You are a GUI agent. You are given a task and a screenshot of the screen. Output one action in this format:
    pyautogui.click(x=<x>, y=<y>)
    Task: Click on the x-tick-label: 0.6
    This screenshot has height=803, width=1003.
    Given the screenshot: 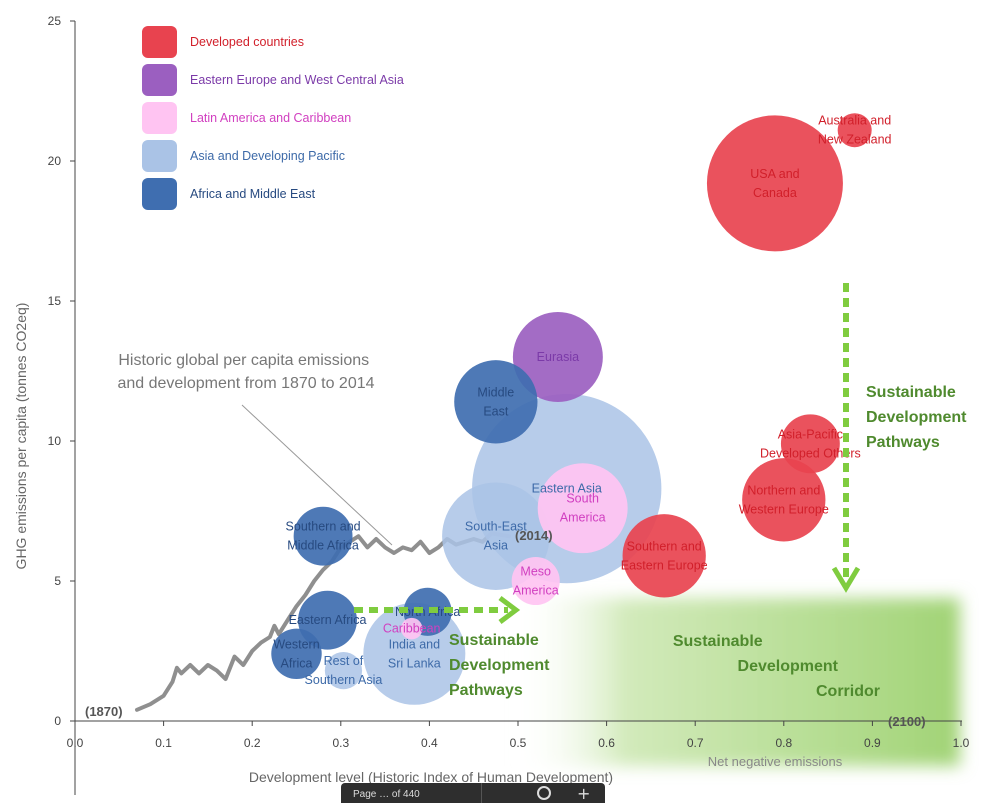 What is the action you would take?
    pyautogui.click(x=606, y=743)
    